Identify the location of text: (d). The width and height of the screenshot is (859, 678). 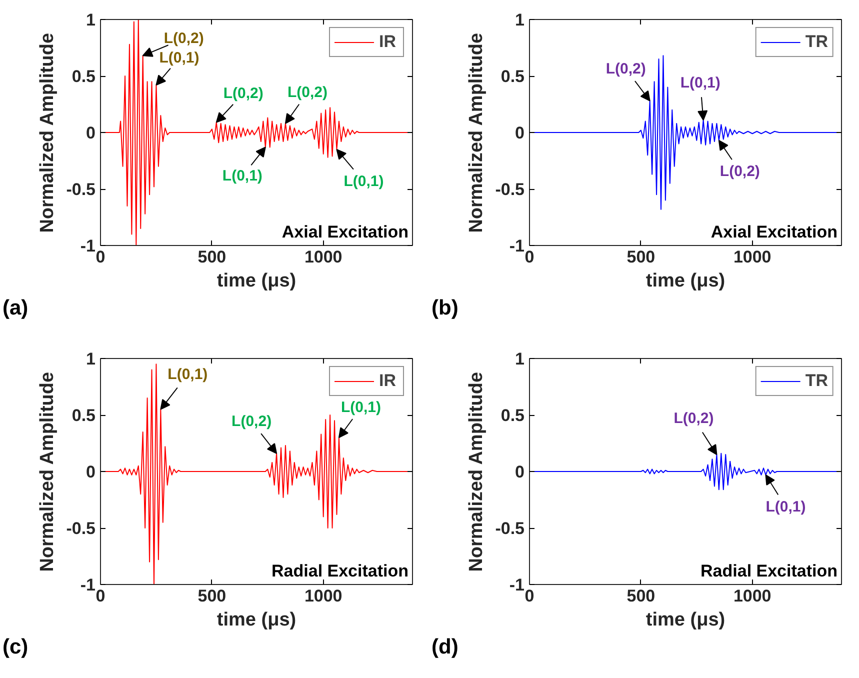
(445, 647).